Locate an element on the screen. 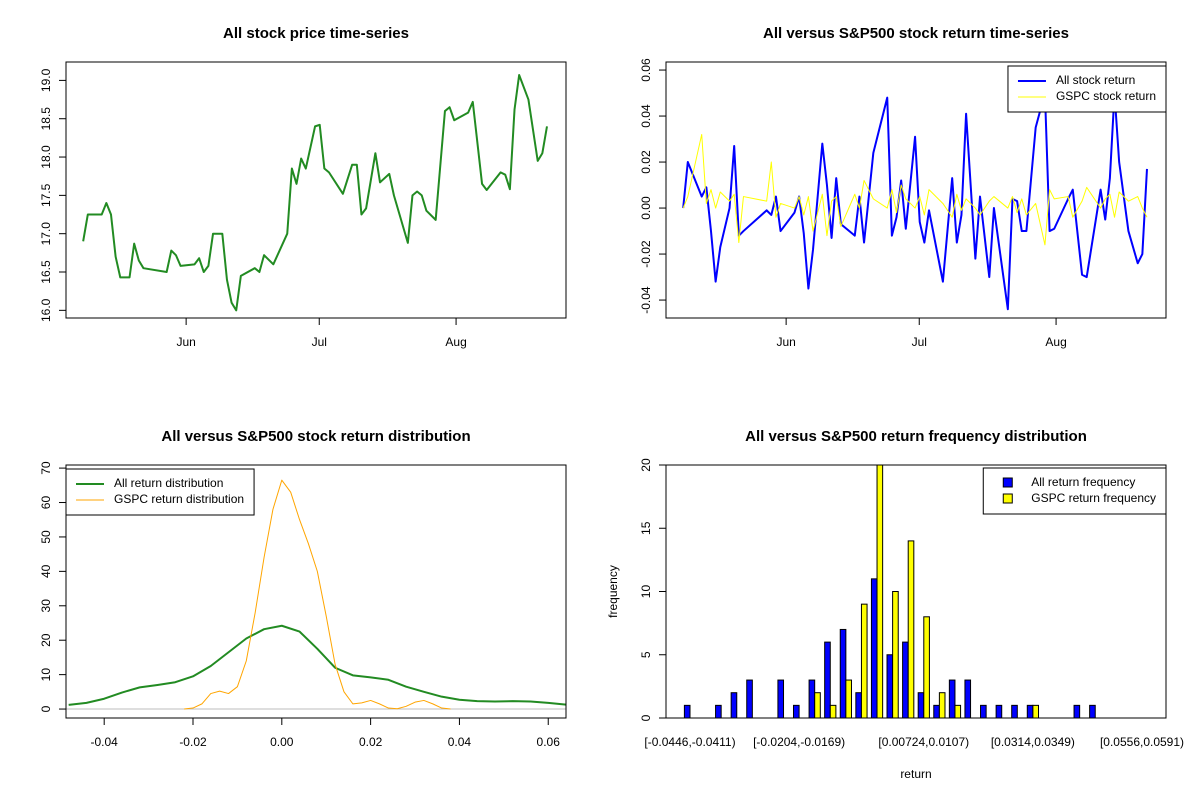 The height and width of the screenshot is (800, 1200). y-tick-label: 0.02 is located at coordinates (646, 162).